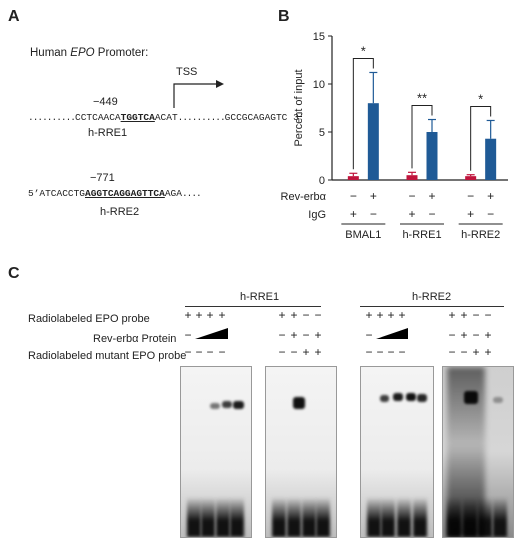  What do you see at coordinates (422, 98) in the screenshot?
I see `sig-mark-h-RRE1: **` at bounding box center [422, 98].